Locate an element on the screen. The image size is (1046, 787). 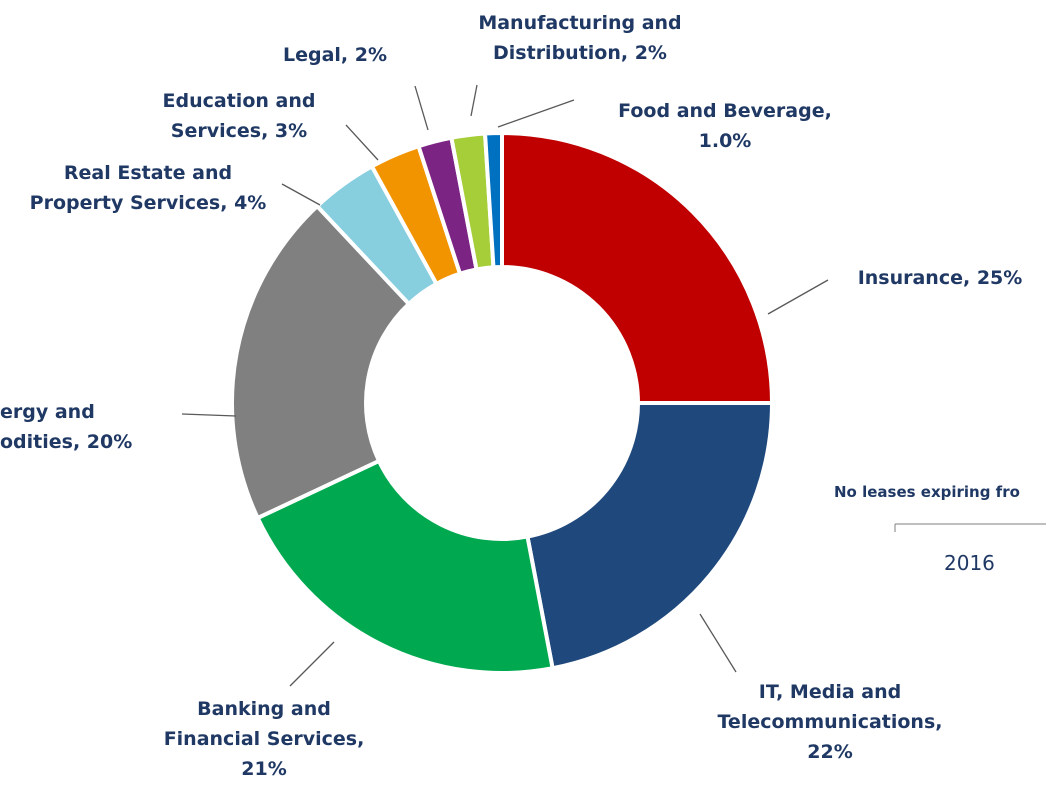
side-panel: No leases expiring fro 2016 is located at coordinates (940, 529).